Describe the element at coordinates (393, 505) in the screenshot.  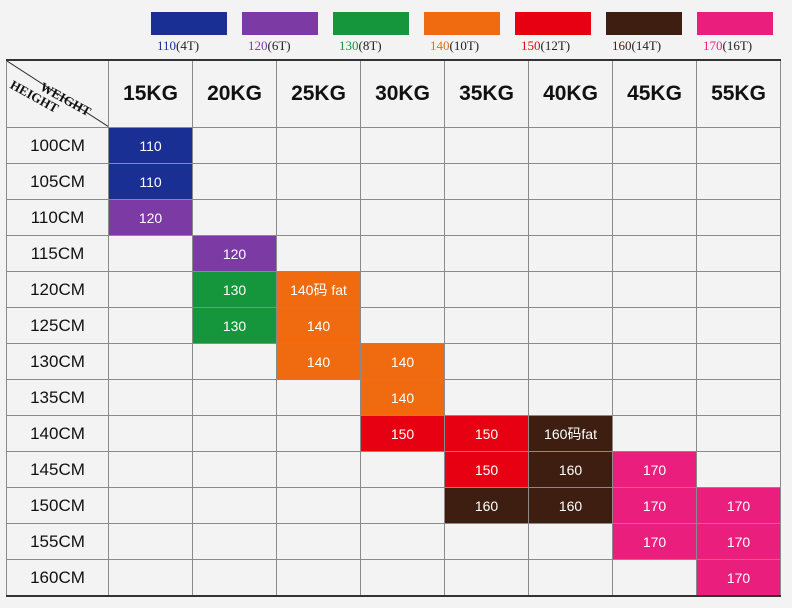
I see `table-row: 150CM 160 160 170 170` at that location.